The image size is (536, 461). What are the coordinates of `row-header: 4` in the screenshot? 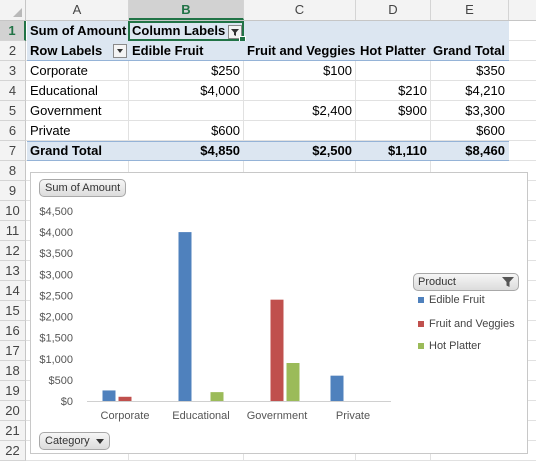 It's located at (13, 91).